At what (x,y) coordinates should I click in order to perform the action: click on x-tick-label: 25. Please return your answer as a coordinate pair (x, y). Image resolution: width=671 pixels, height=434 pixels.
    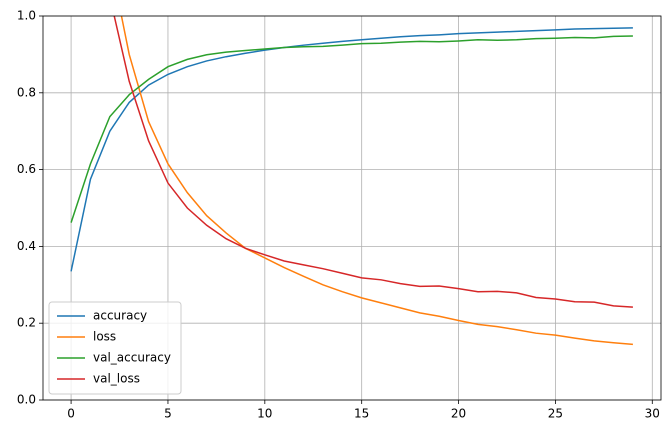
    Looking at the image, I should click on (555, 414).